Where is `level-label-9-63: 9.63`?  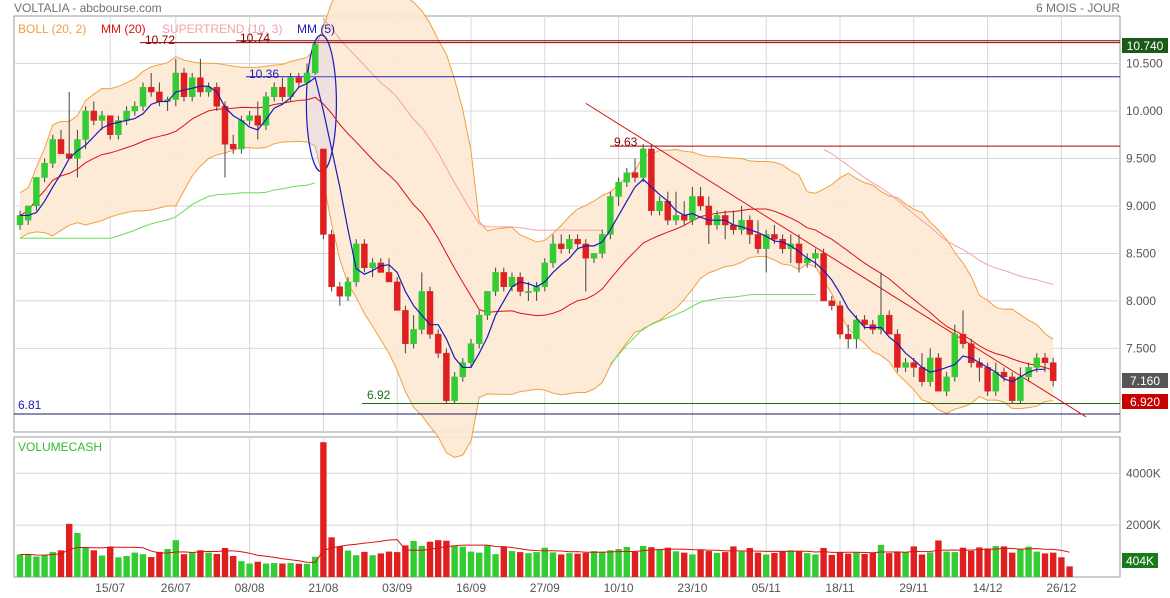 level-label-9-63: 9.63 is located at coordinates (626, 142).